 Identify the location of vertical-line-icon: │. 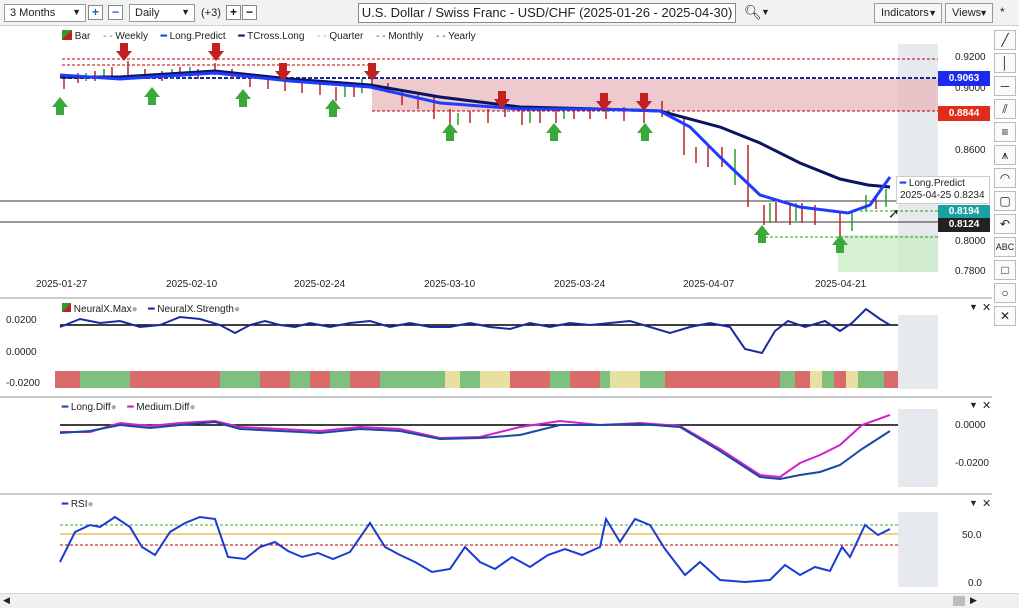
(1005, 63).